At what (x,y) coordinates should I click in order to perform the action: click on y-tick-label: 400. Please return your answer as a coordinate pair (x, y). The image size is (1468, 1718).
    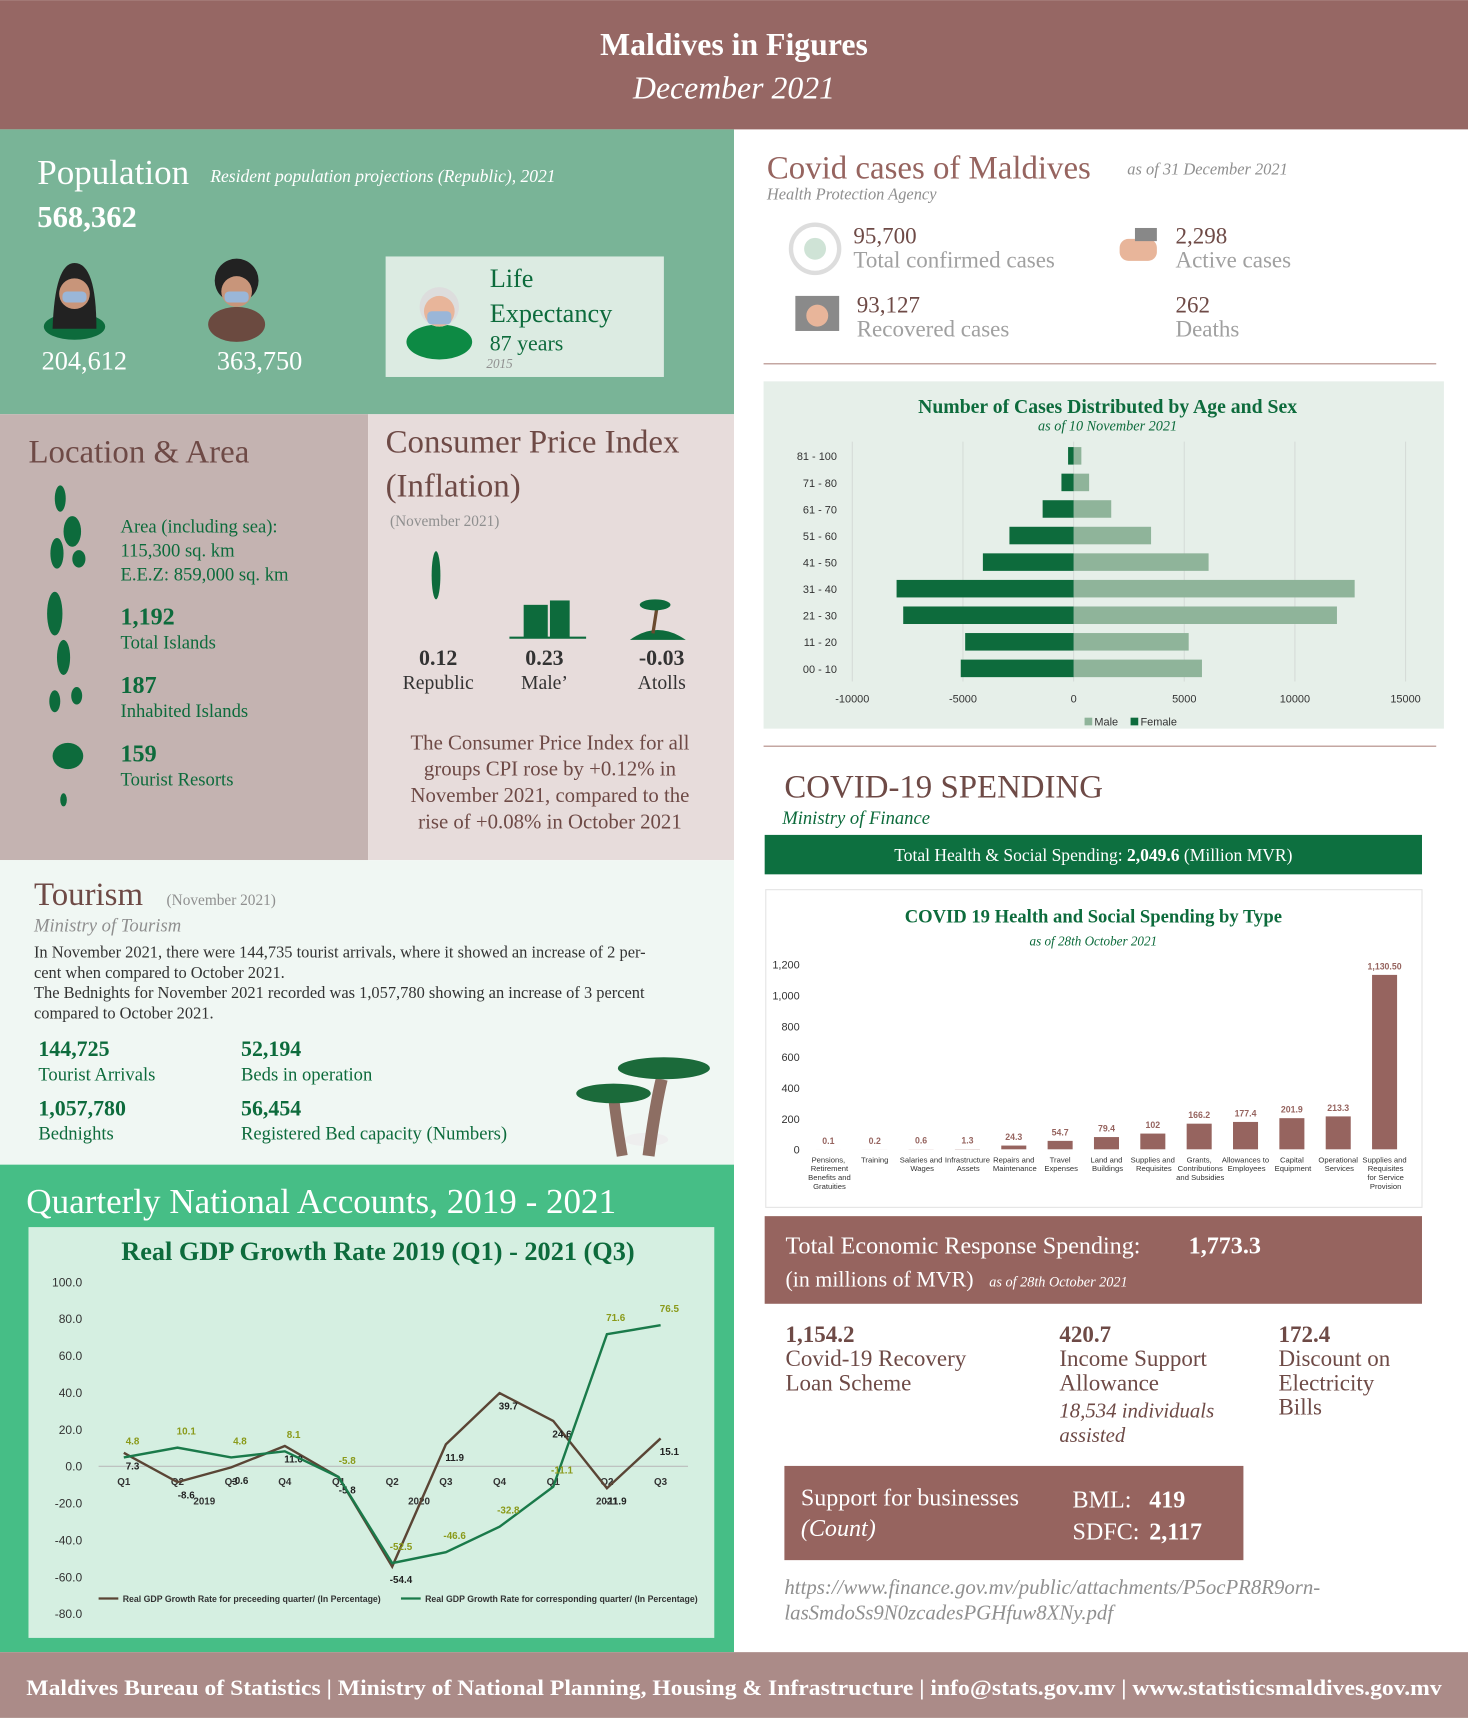
    Looking at the image, I should click on (790, 1089).